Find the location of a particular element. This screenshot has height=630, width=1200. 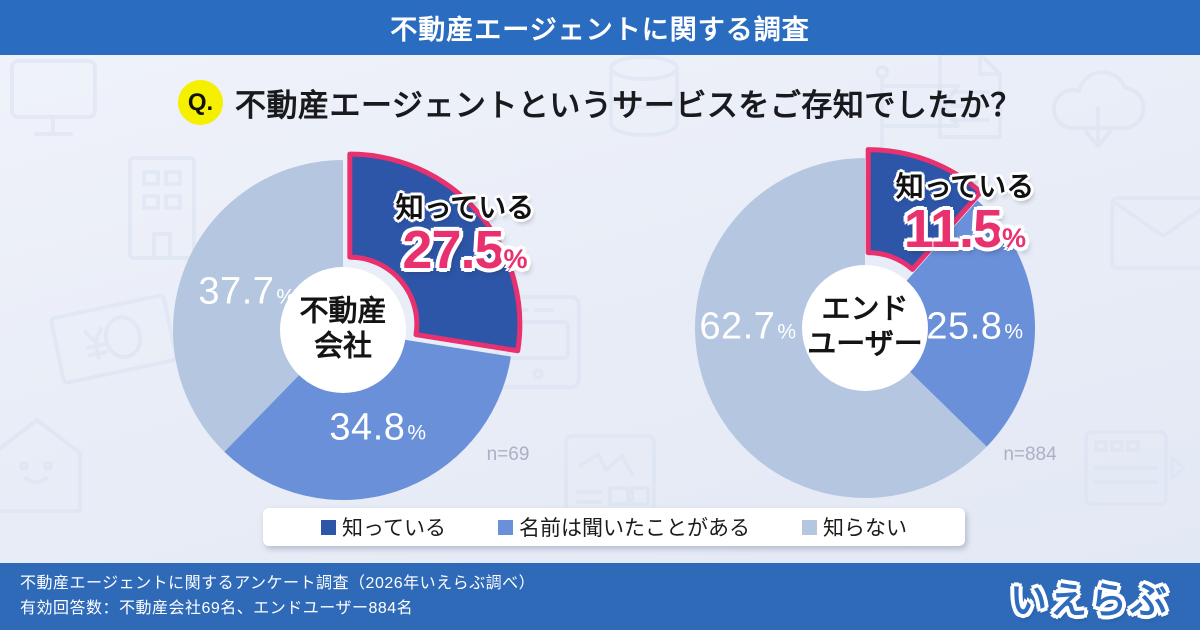

question-row: Q. 不動産エージェントというサービスをご存知でしたか？ is located at coordinates (600, 102).